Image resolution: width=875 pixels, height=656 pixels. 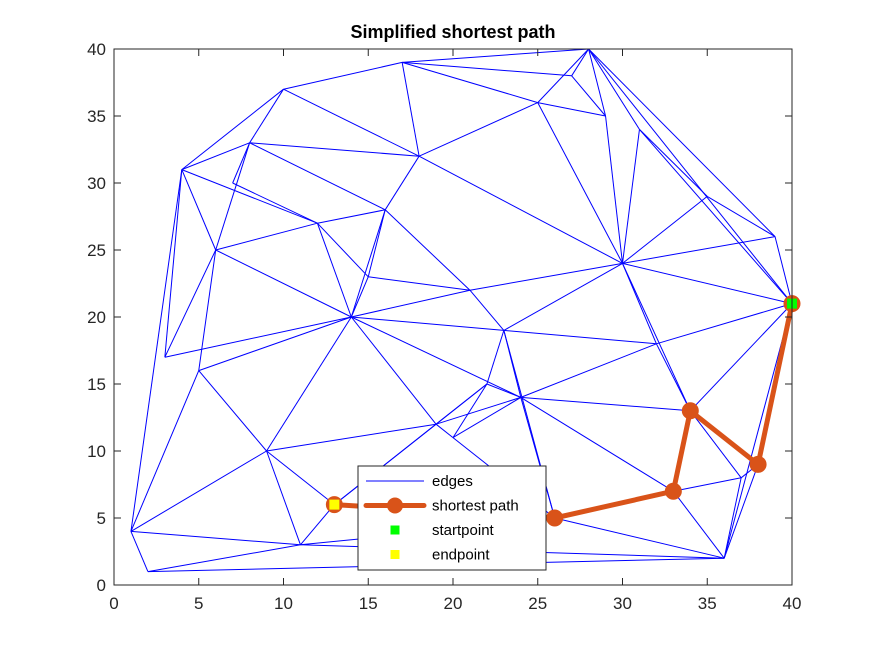 I want to click on x-tick-label: 30, so click(x=622, y=603).